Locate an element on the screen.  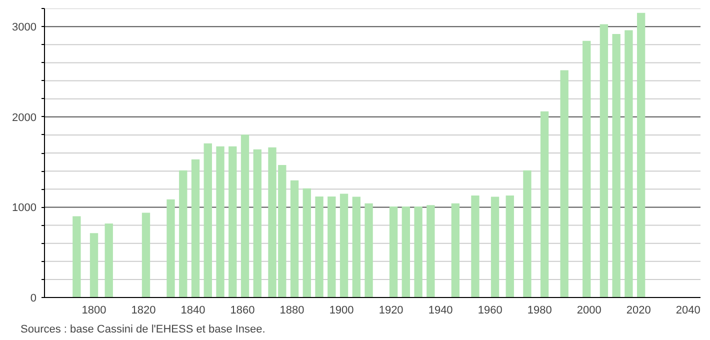
x-tick-label: 1860 is located at coordinates (242, 310).